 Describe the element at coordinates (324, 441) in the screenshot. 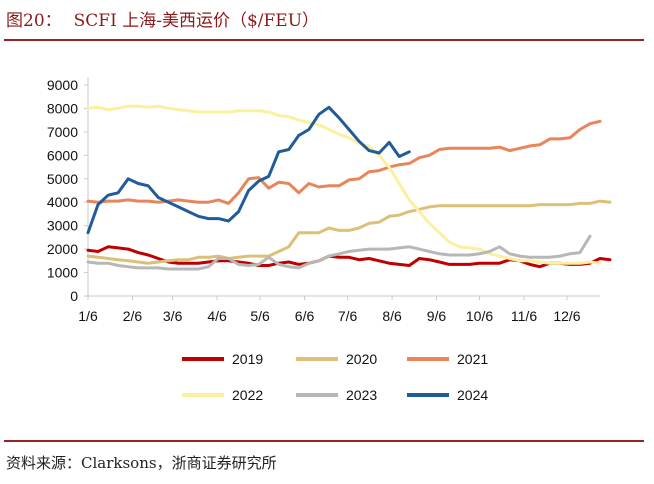

I see `source-rule` at that location.